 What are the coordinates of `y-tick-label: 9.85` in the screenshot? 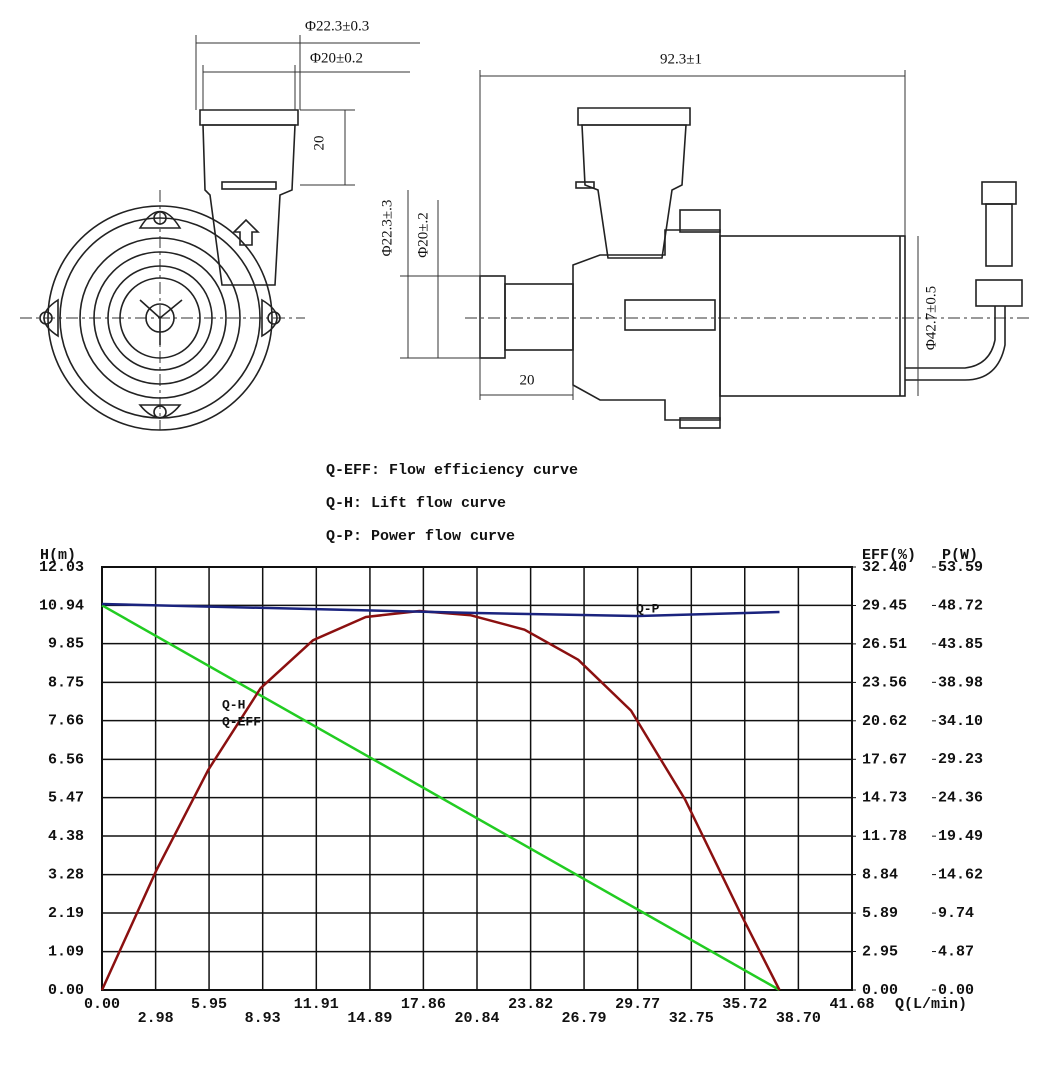 It's located at (66, 644).